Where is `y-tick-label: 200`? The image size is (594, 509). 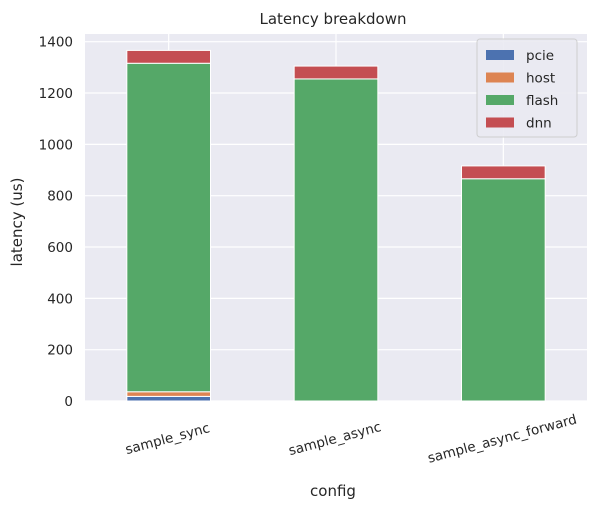 y-tick-label: 200 is located at coordinates (60, 351).